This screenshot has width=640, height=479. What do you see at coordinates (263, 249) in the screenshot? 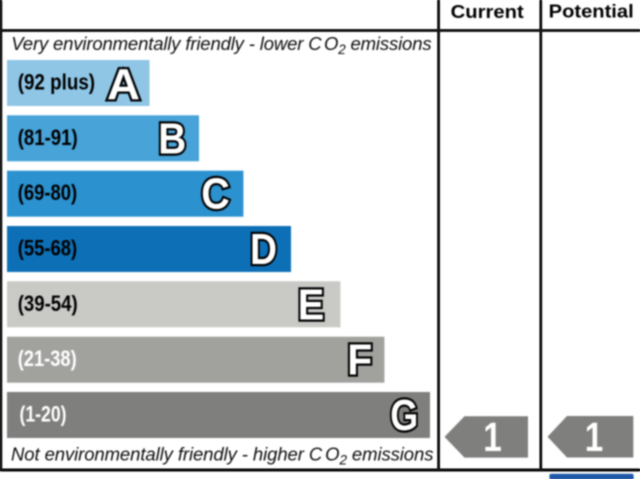
I see `svg-text: D` at bounding box center [263, 249].